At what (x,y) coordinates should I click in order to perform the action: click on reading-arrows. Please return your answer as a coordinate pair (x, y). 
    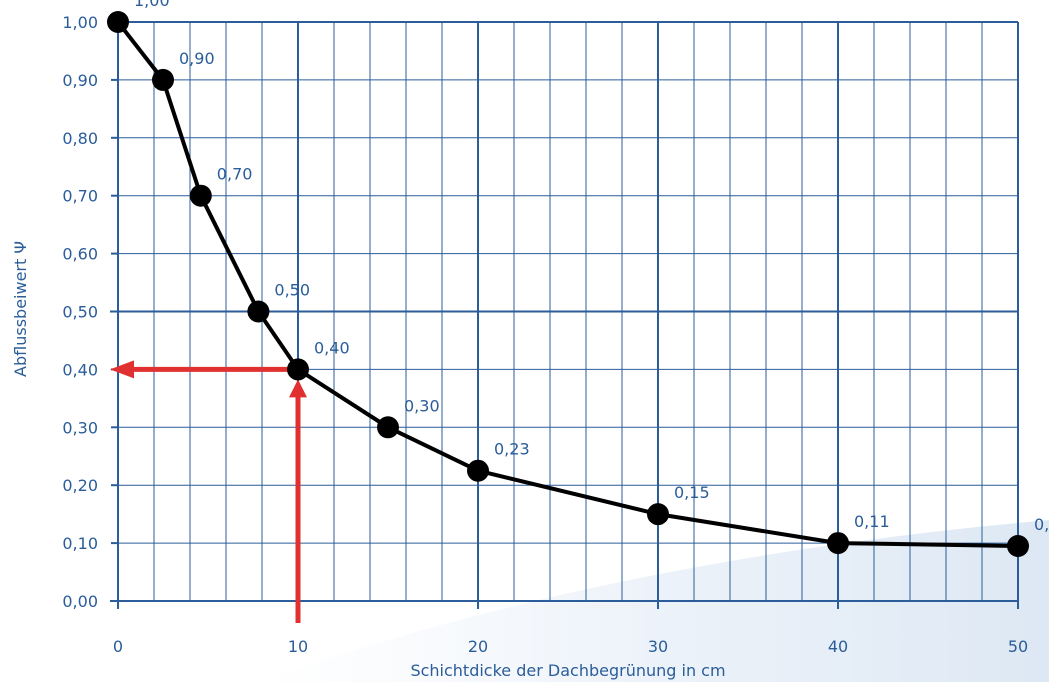
    Looking at the image, I should click on (208, 491).